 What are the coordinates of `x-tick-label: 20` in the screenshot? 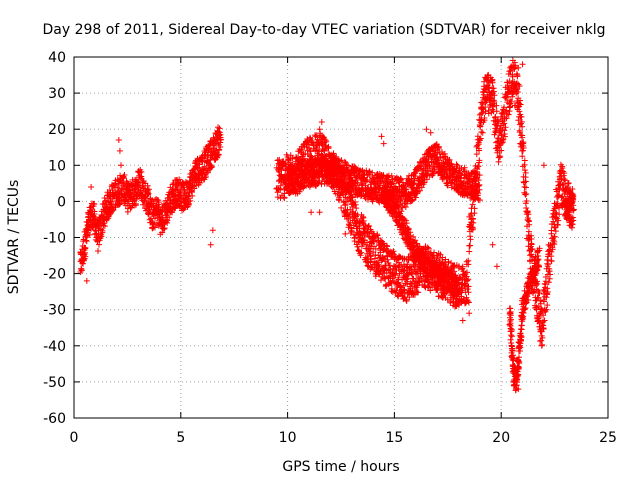 It's located at (501, 438).